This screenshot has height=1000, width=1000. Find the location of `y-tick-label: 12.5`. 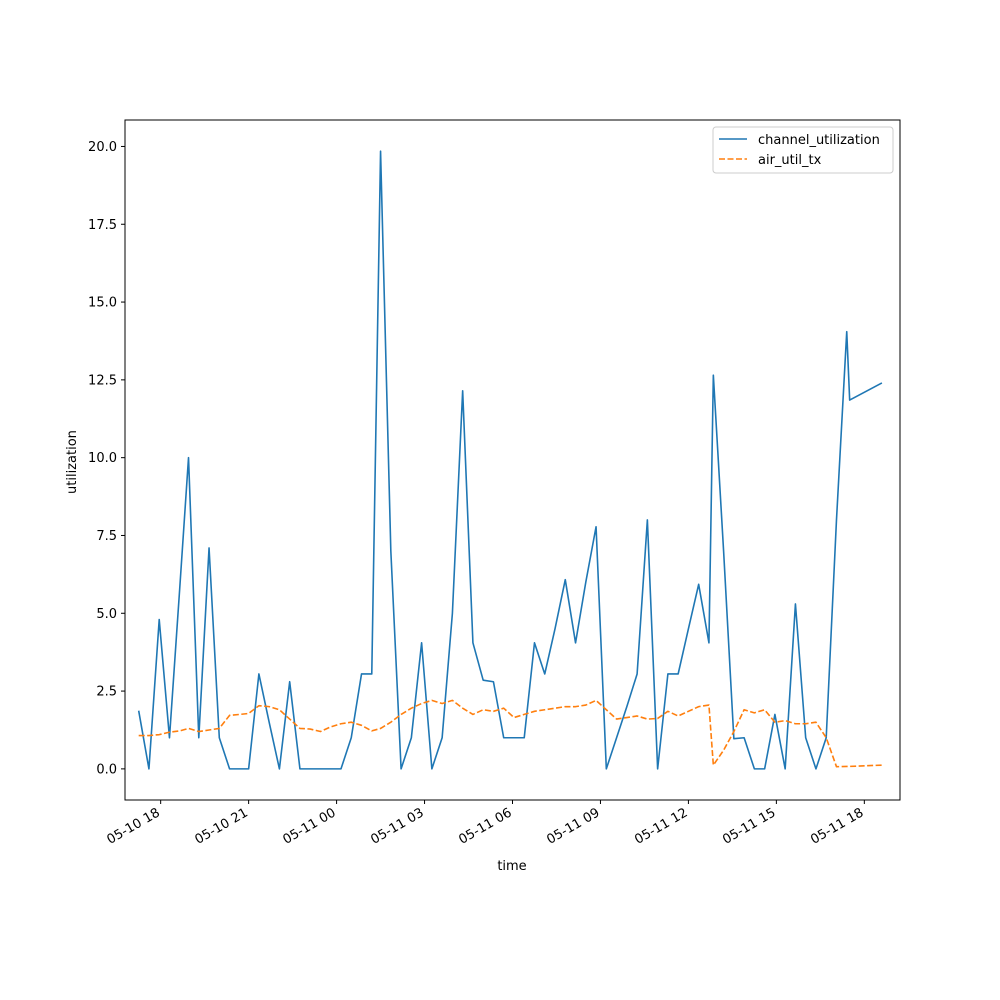

y-tick-label: 12.5 is located at coordinates (102, 380).